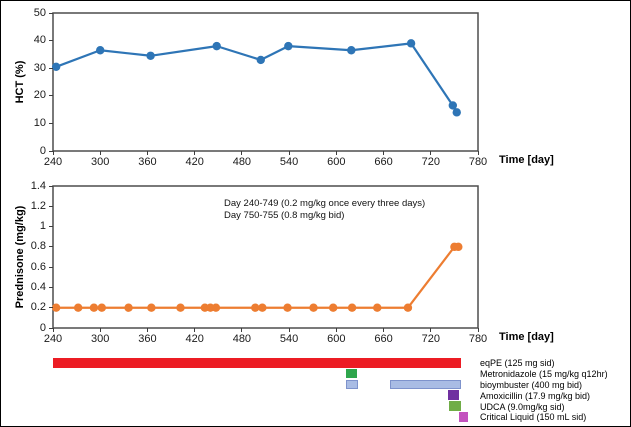 Image resolution: width=631 pixels, height=427 pixels. What do you see at coordinates (39, 95) in the screenshot?
I see `y-tick-label: 20` at bounding box center [39, 95].